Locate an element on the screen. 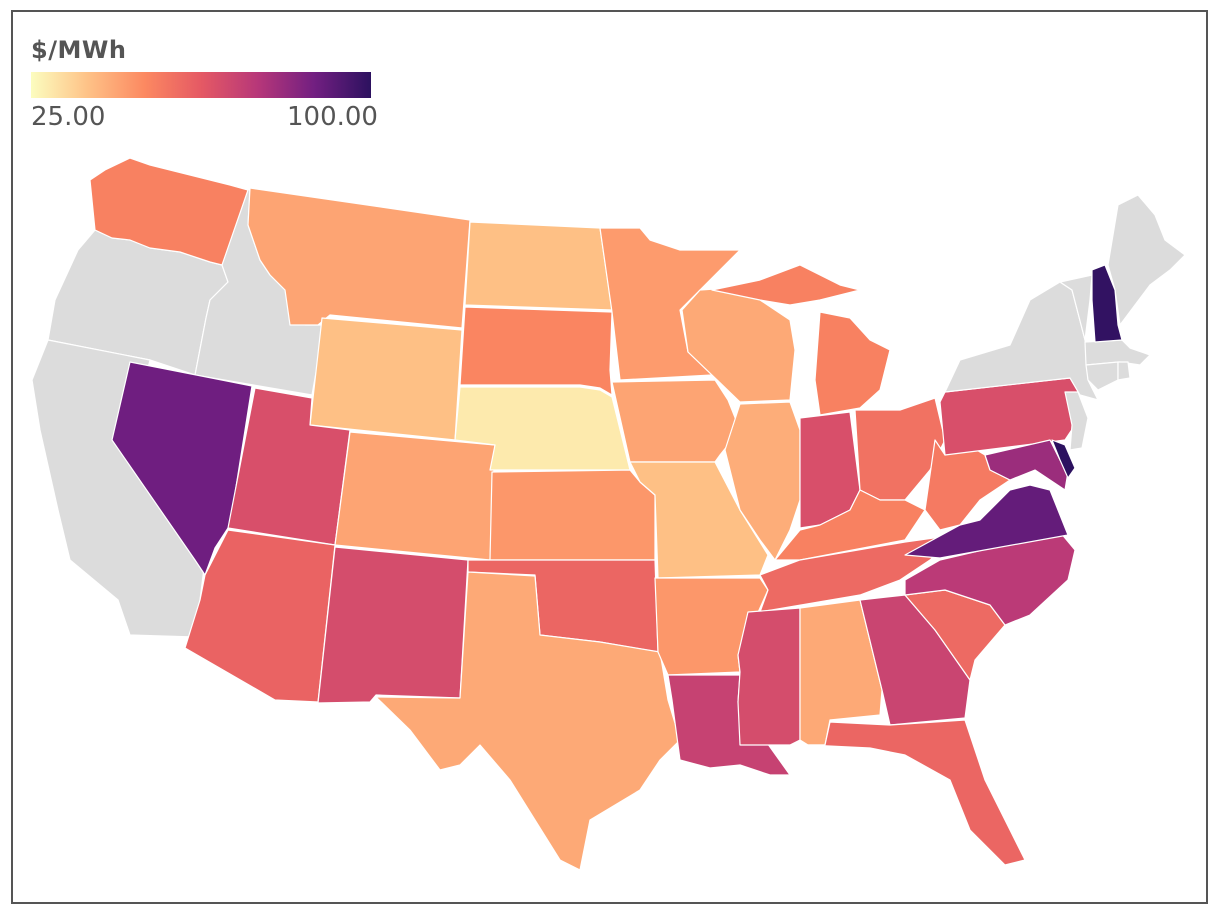  state-maine: Maine is located at coordinates (1146, 260).